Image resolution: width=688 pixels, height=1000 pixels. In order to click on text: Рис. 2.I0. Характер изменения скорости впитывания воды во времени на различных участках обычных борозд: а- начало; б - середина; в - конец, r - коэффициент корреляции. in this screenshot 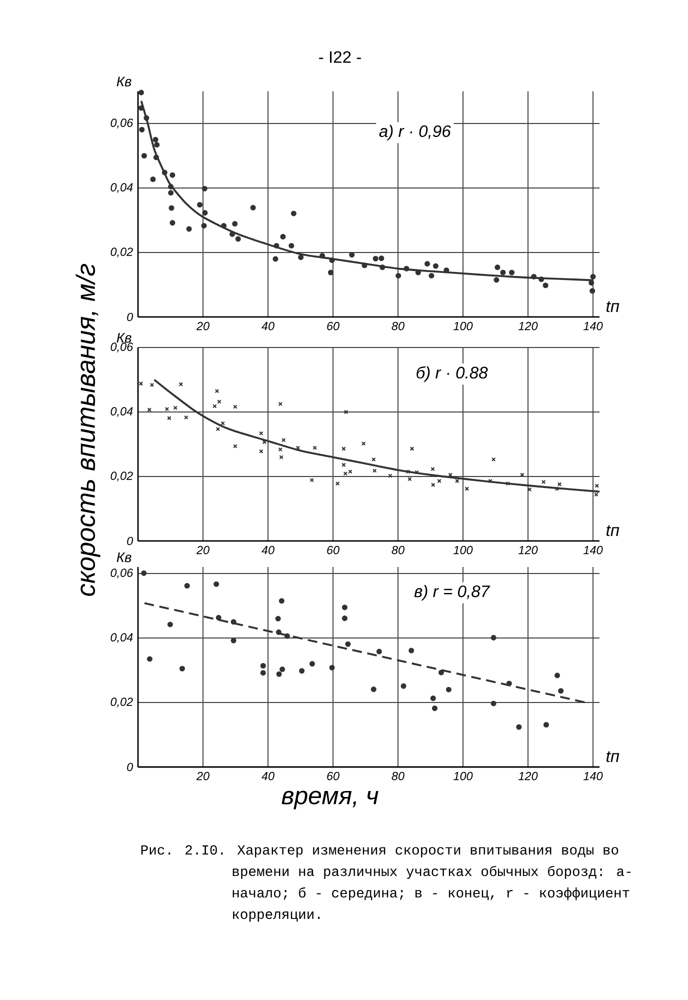, I will do `click(386, 883)`.